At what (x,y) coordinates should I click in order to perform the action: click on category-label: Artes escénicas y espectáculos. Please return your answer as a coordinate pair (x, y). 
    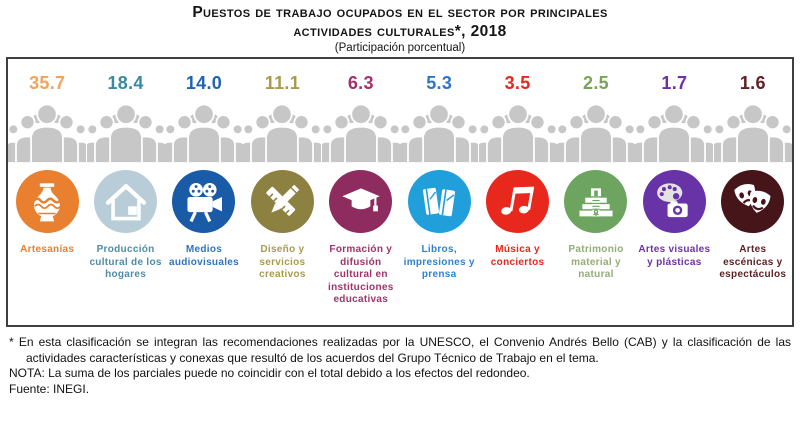
    Looking at the image, I should click on (753, 262).